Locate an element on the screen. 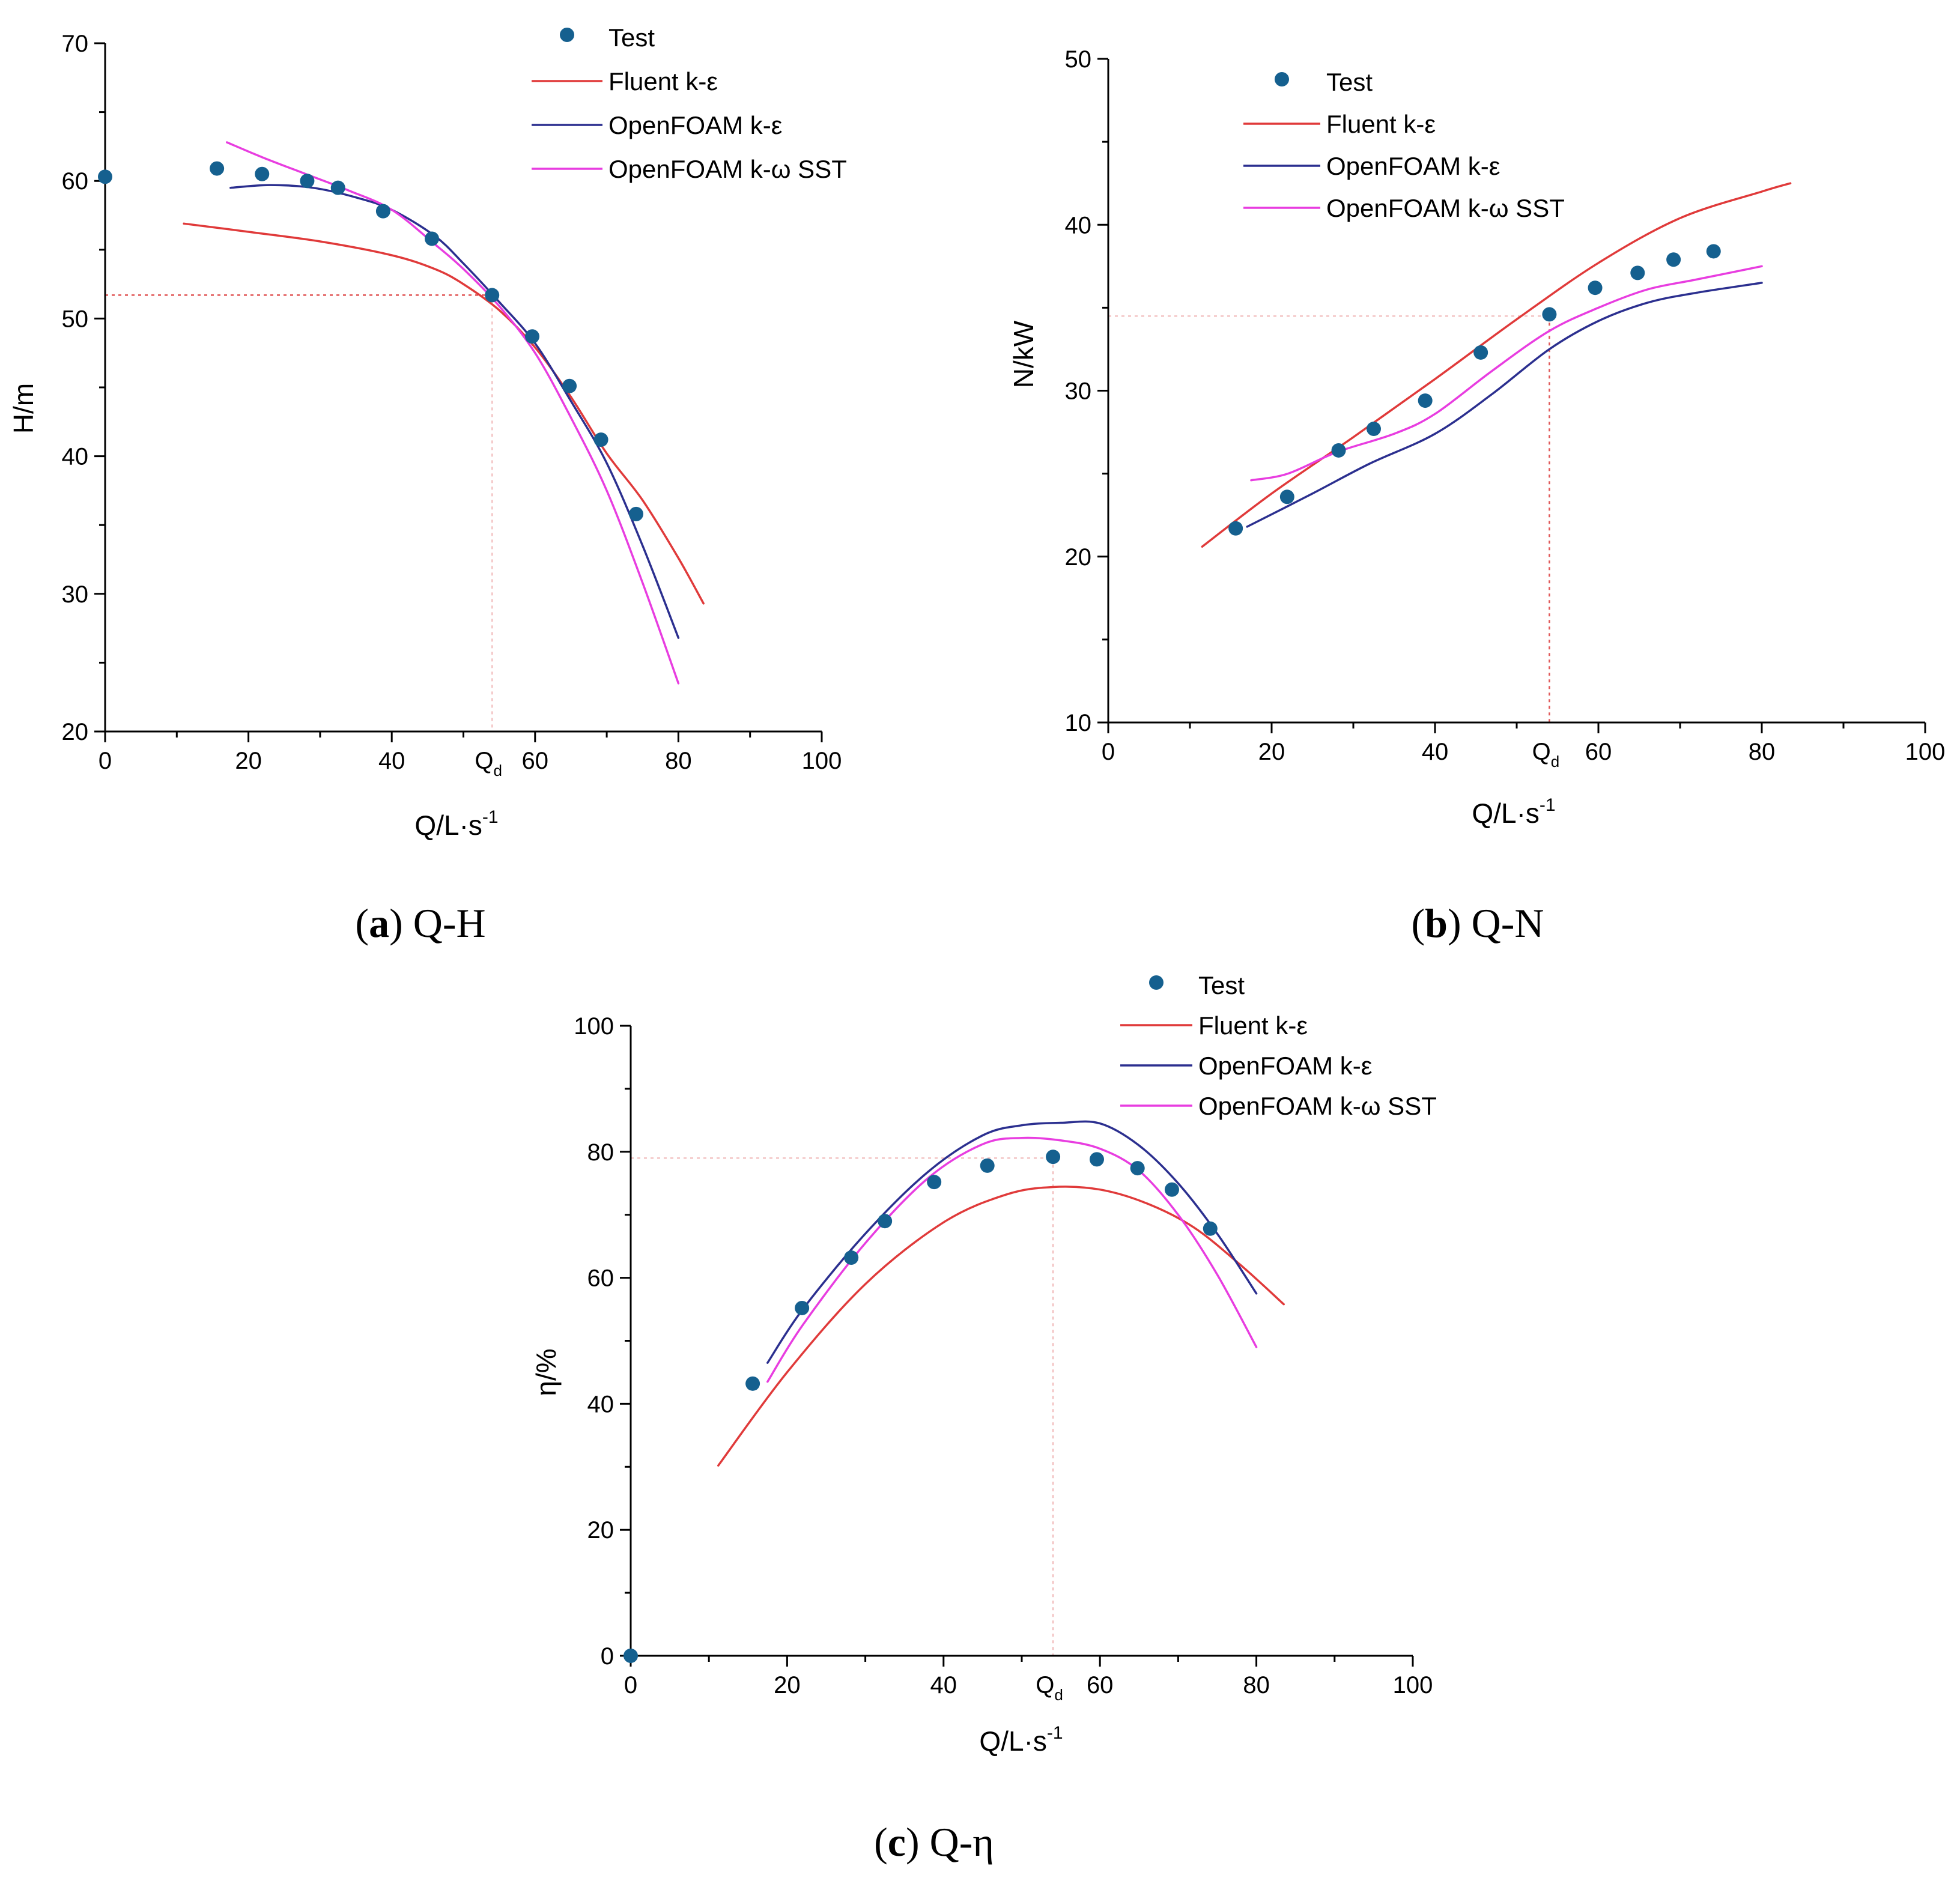 Image resolution: width=1960 pixels, height=1881 pixels. caption-title: Q-H is located at coordinates (444, 923).